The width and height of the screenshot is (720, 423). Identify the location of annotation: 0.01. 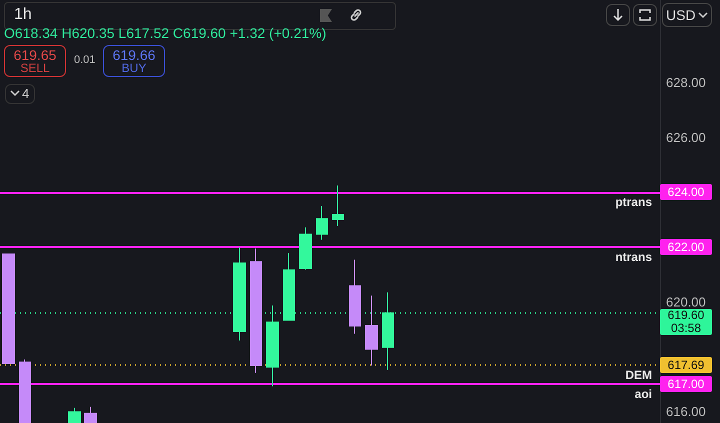
(85, 60).